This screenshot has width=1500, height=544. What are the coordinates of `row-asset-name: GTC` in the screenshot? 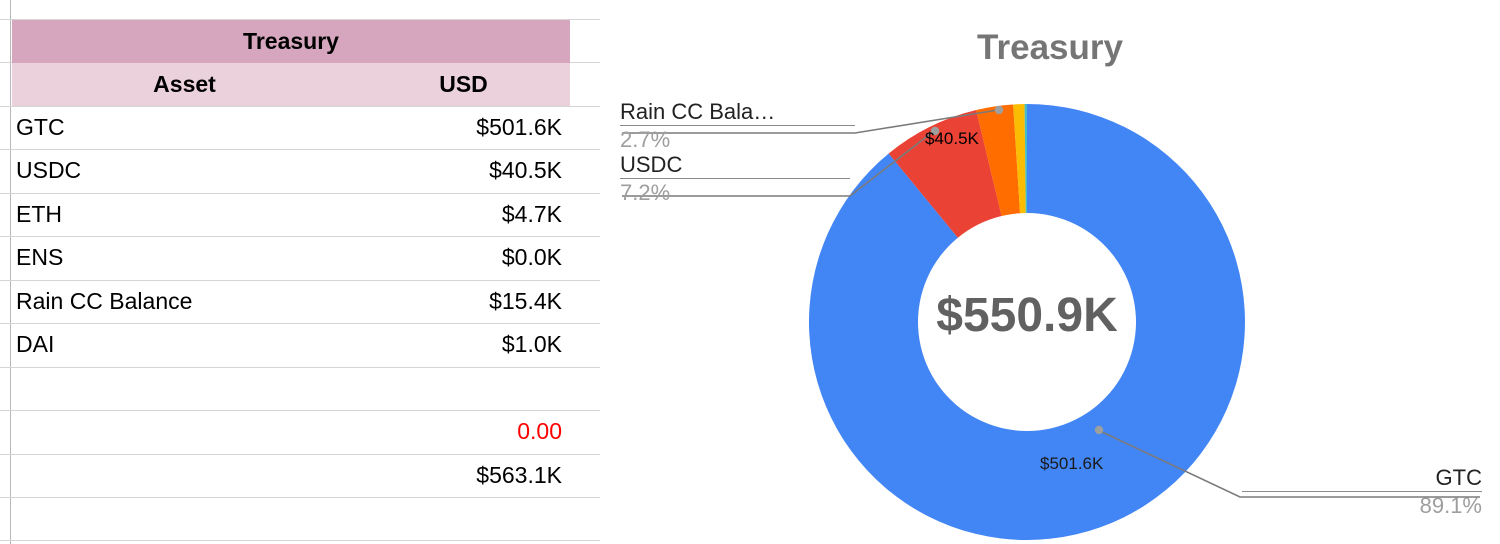 It's located at (40, 127).